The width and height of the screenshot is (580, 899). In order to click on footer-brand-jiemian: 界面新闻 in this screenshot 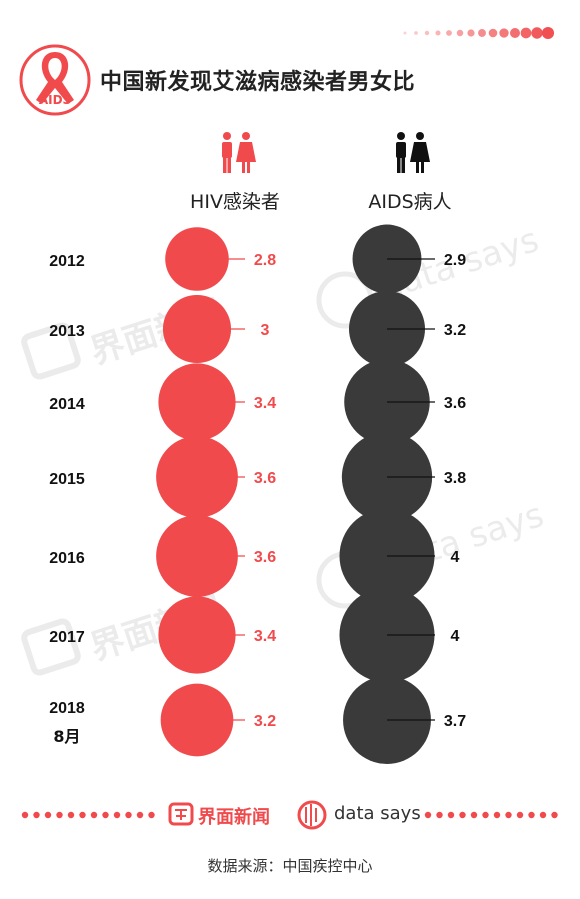, I will do `click(234, 817)`.